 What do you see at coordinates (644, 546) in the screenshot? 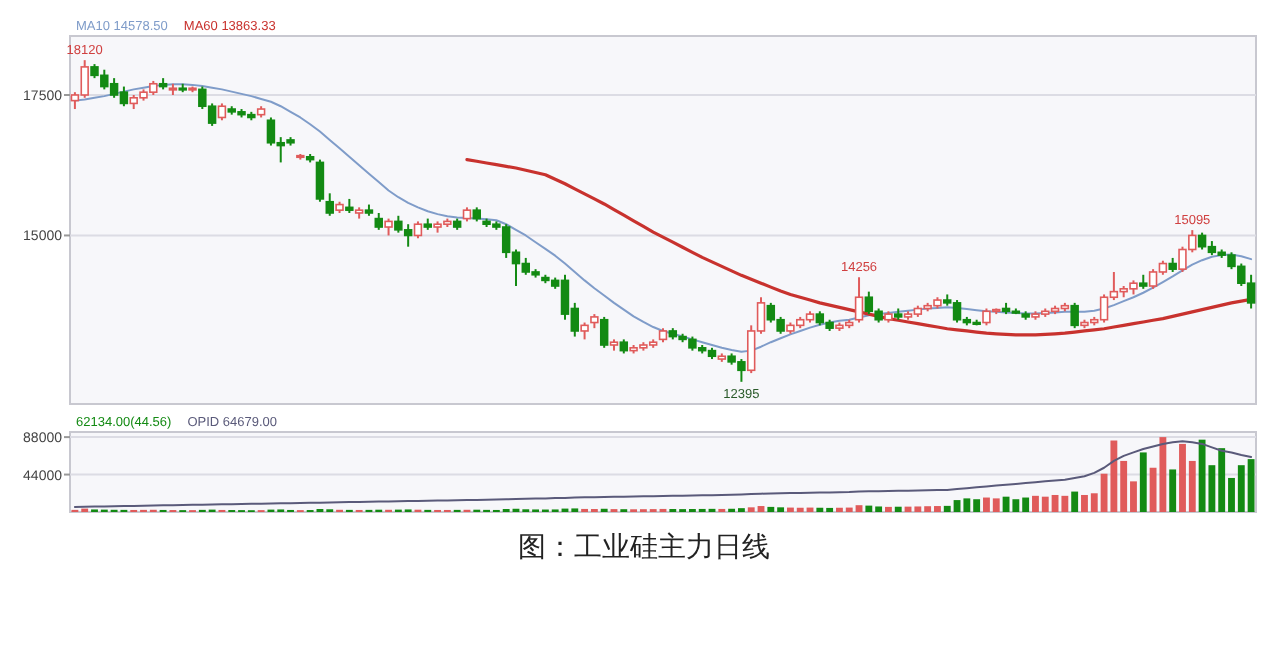
I see `text: 图：工业硅主力日线` at bounding box center [644, 546].